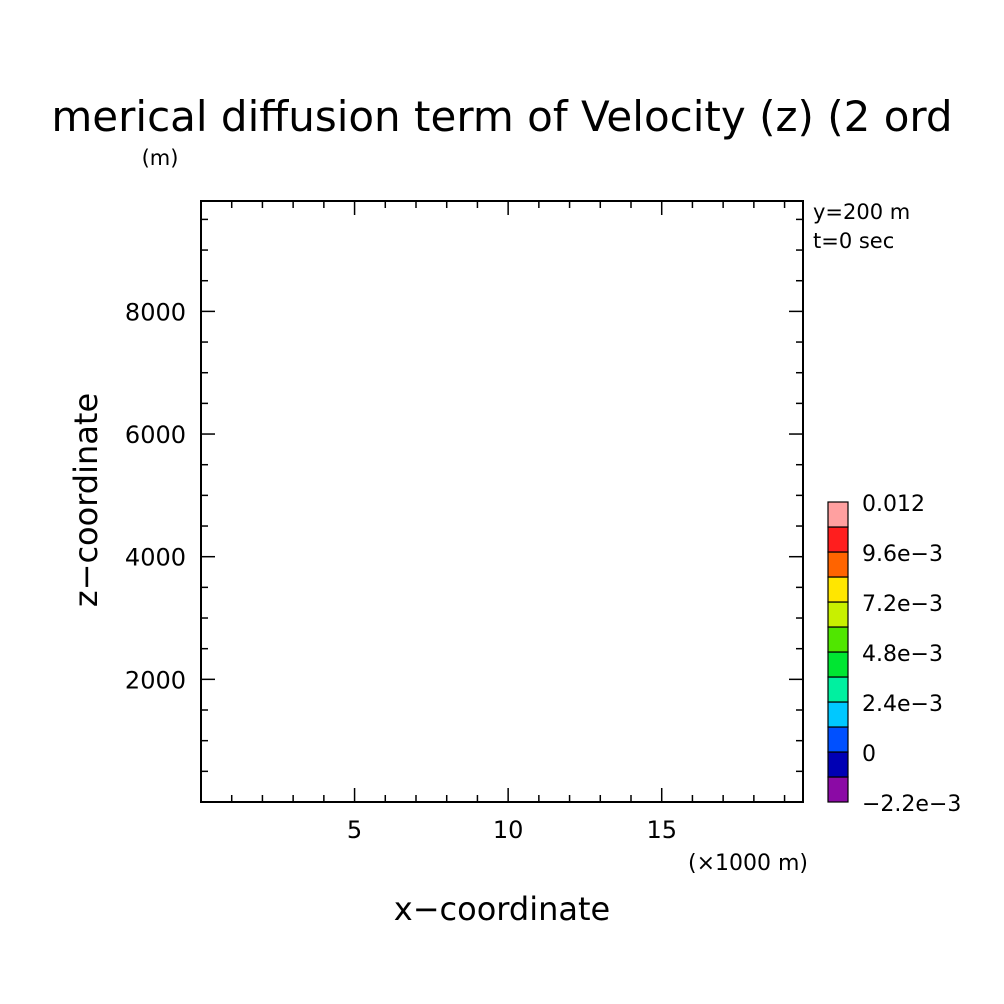 The width and height of the screenshot is (1004, 1004). I want to click on annotation-t: t=0 sec, so click(853, 241).